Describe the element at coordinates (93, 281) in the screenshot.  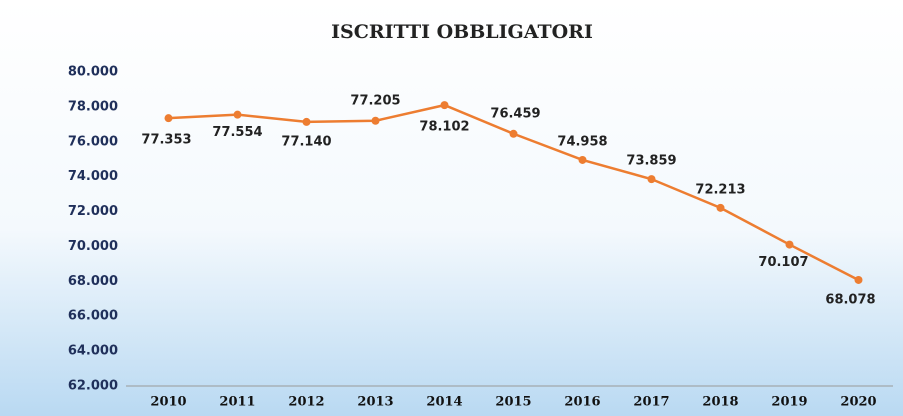
I see `y-tick-label: 68.000` at that location.